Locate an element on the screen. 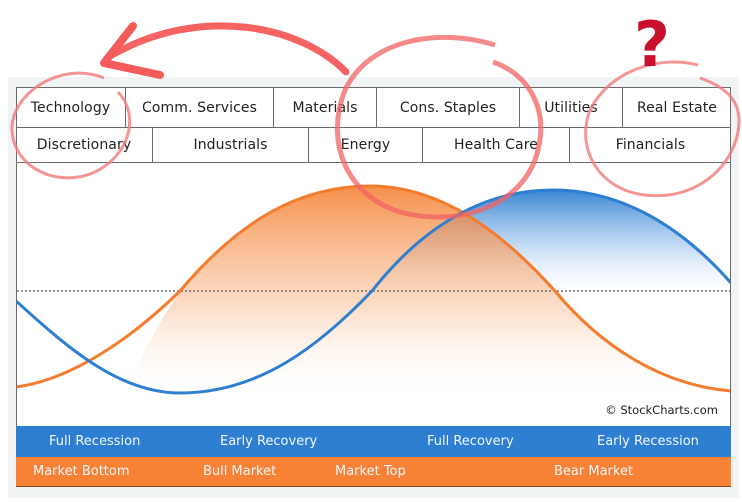 This screenshot has width=742, height=502. copyright-label: © StockCharts.com is located at coordinates (661, 410).